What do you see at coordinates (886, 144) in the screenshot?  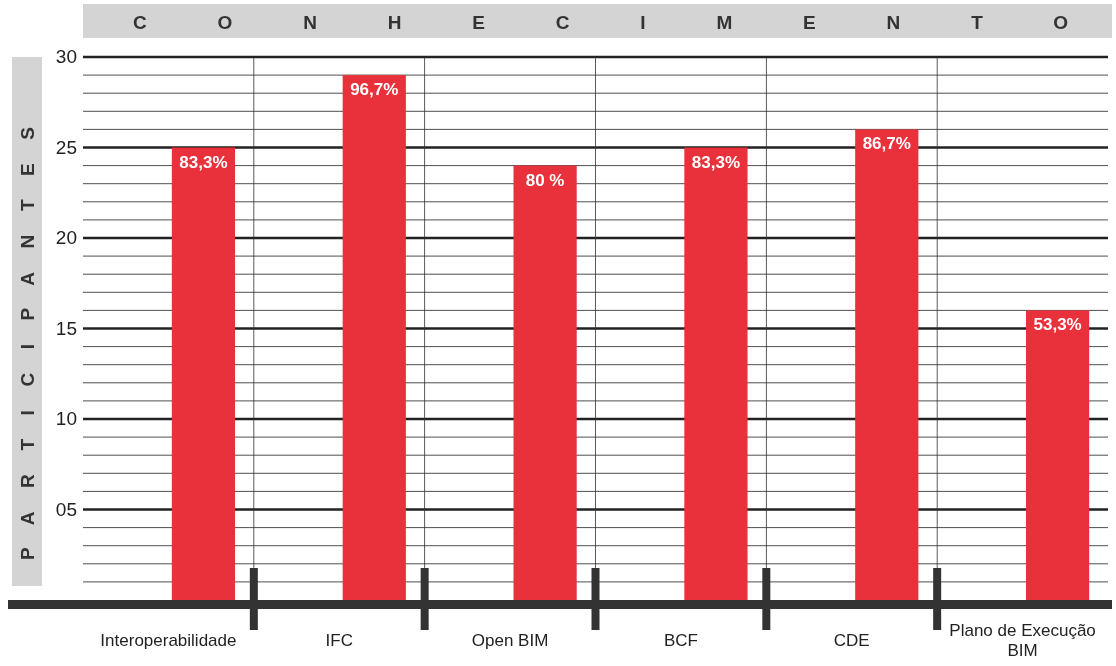 I see `annotation: 86,7%` at bounding box center [886, 144].